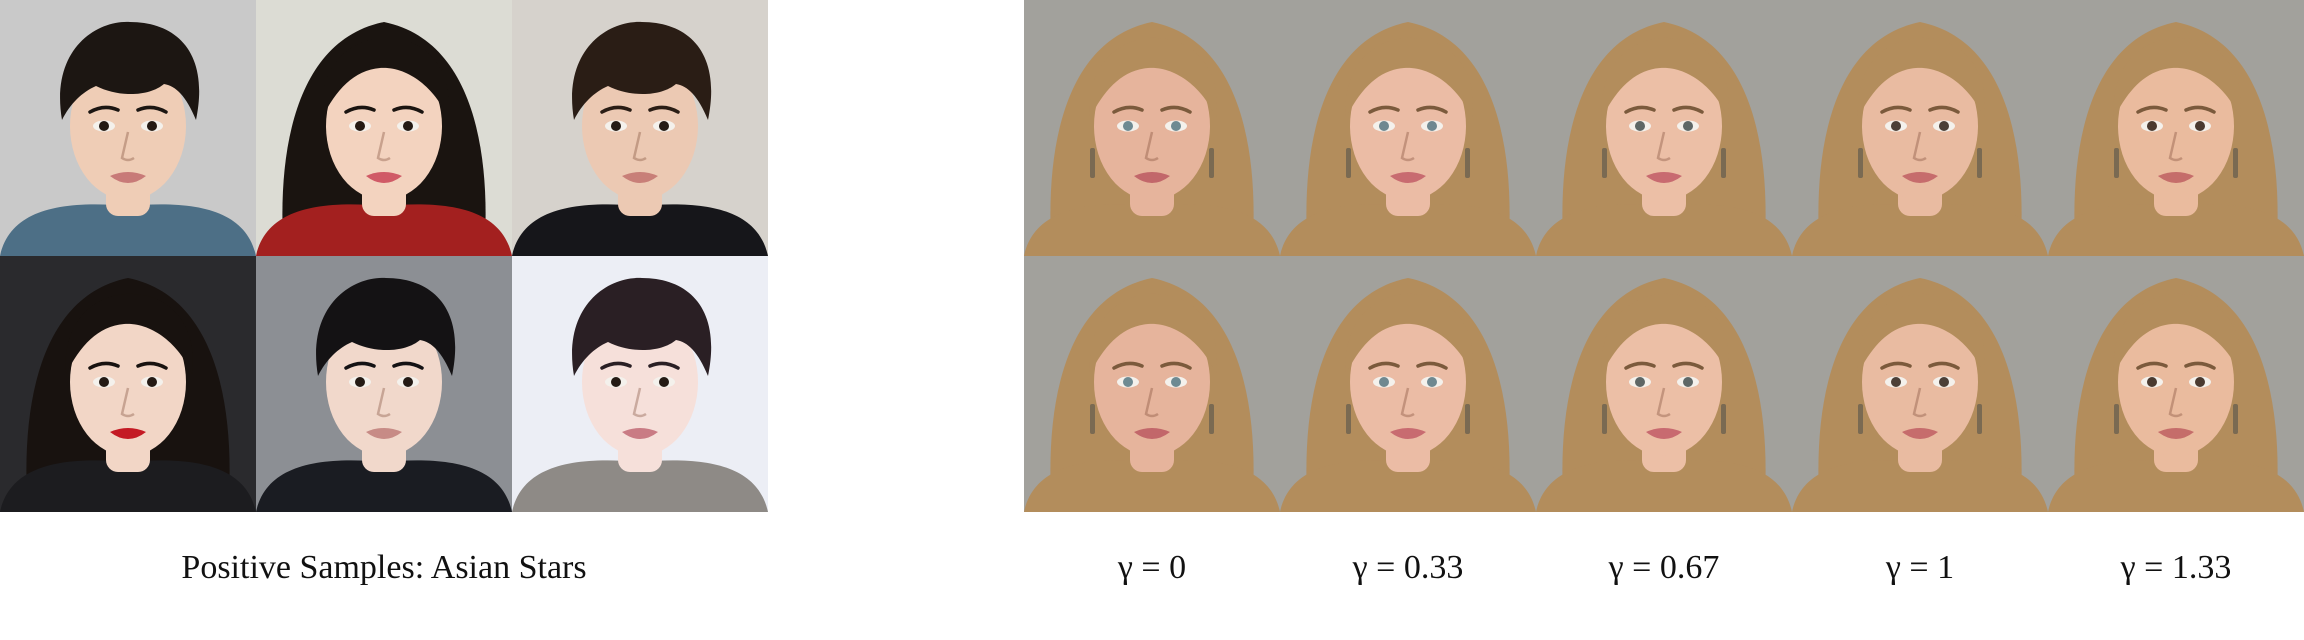 Image resolution: width=2304 pixels, height=640 pixels. I want to click on gamma-face-r1-c4, so click(1920, 128).